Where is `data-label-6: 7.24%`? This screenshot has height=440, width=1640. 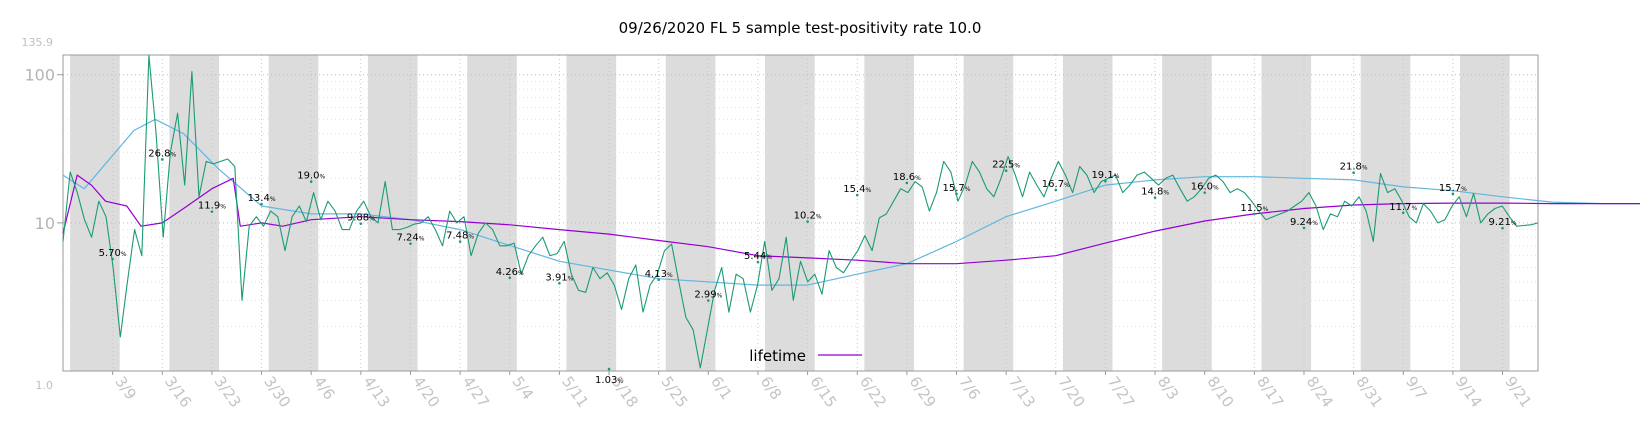
data-label-6: 7.24% is located at coordinates (410, 238).